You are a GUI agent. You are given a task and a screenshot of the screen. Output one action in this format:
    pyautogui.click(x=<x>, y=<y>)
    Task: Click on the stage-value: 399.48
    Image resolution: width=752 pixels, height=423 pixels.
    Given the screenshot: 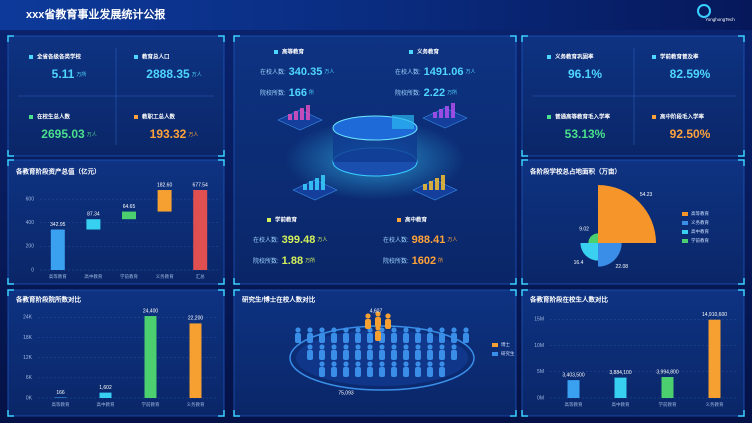 What is the action you would take?
    pyautogui.click(x=299, y=240)
    